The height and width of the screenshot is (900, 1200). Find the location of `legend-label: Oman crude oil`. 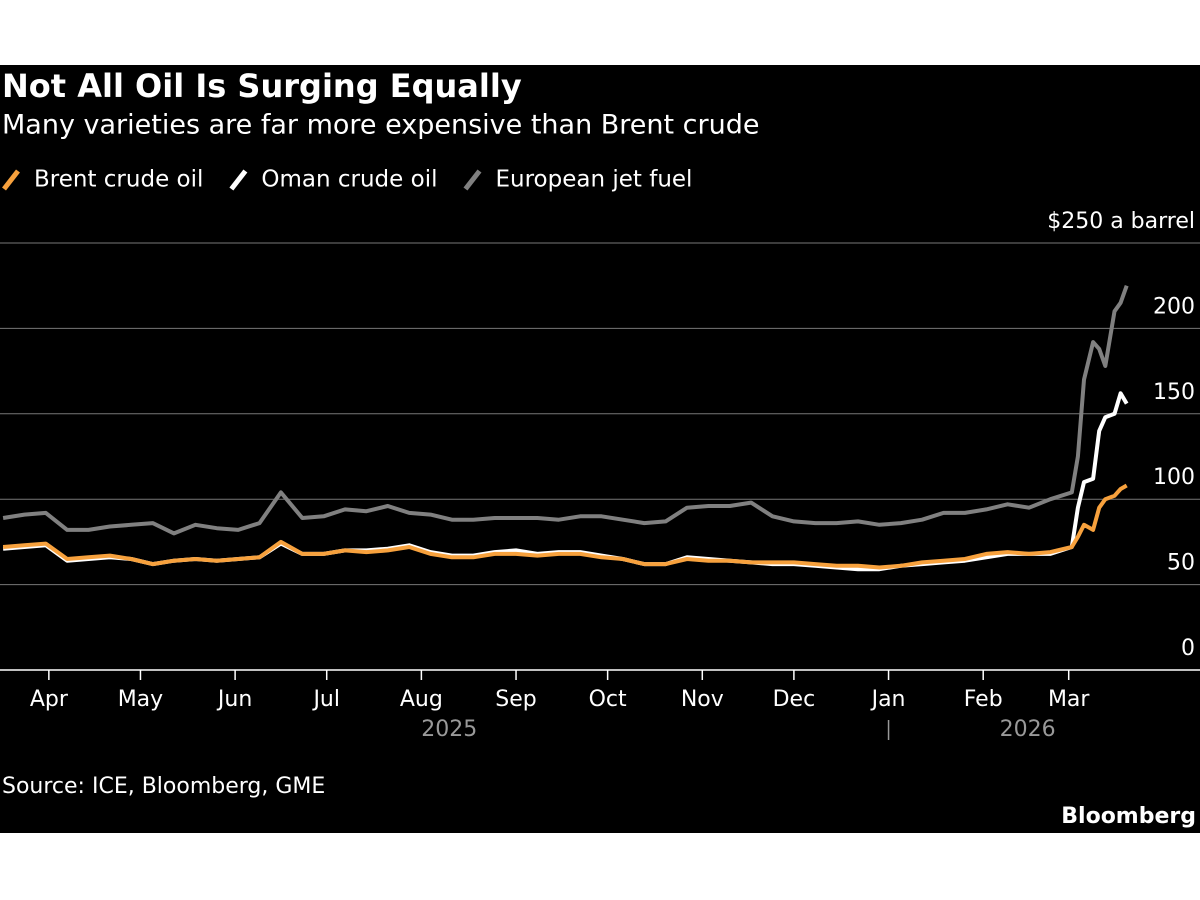

legend-label: Oman crude oil is located at coordinates (349, 180).